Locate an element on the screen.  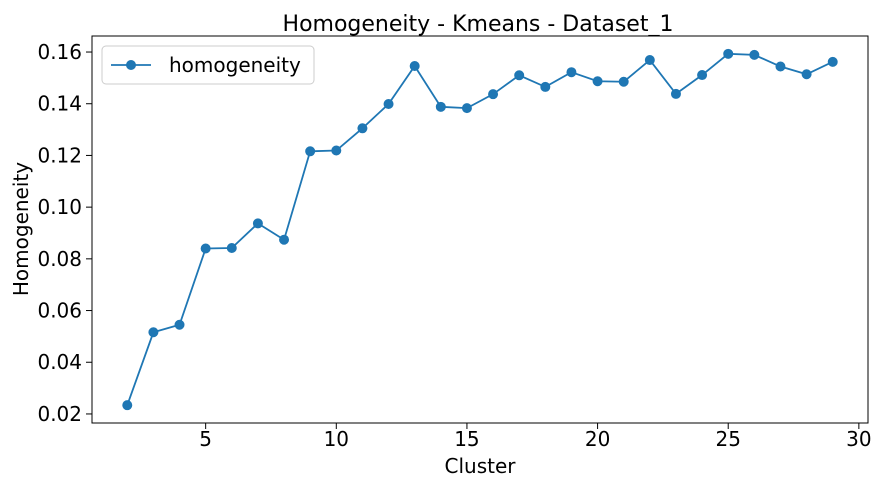
chart-title: Homogeneity - Kmeans - Dataset_1 is located at coordinates (478, 24).